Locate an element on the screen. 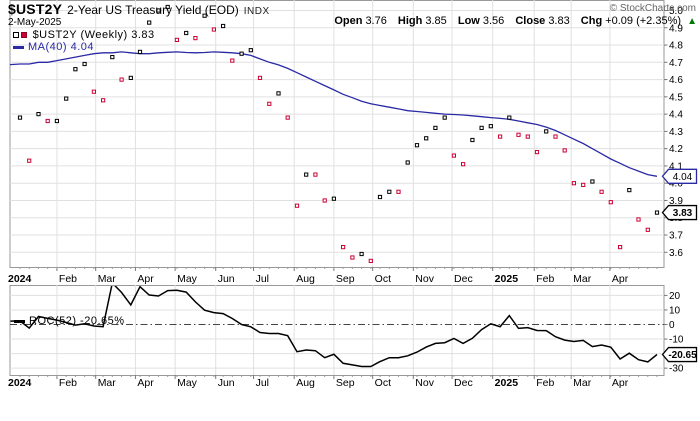 This screenshot has height=421, width=700. chart-header: $UST2Y 2-Year US Treasury Yield (EOD) INDX is located at coordinates (139, 10).